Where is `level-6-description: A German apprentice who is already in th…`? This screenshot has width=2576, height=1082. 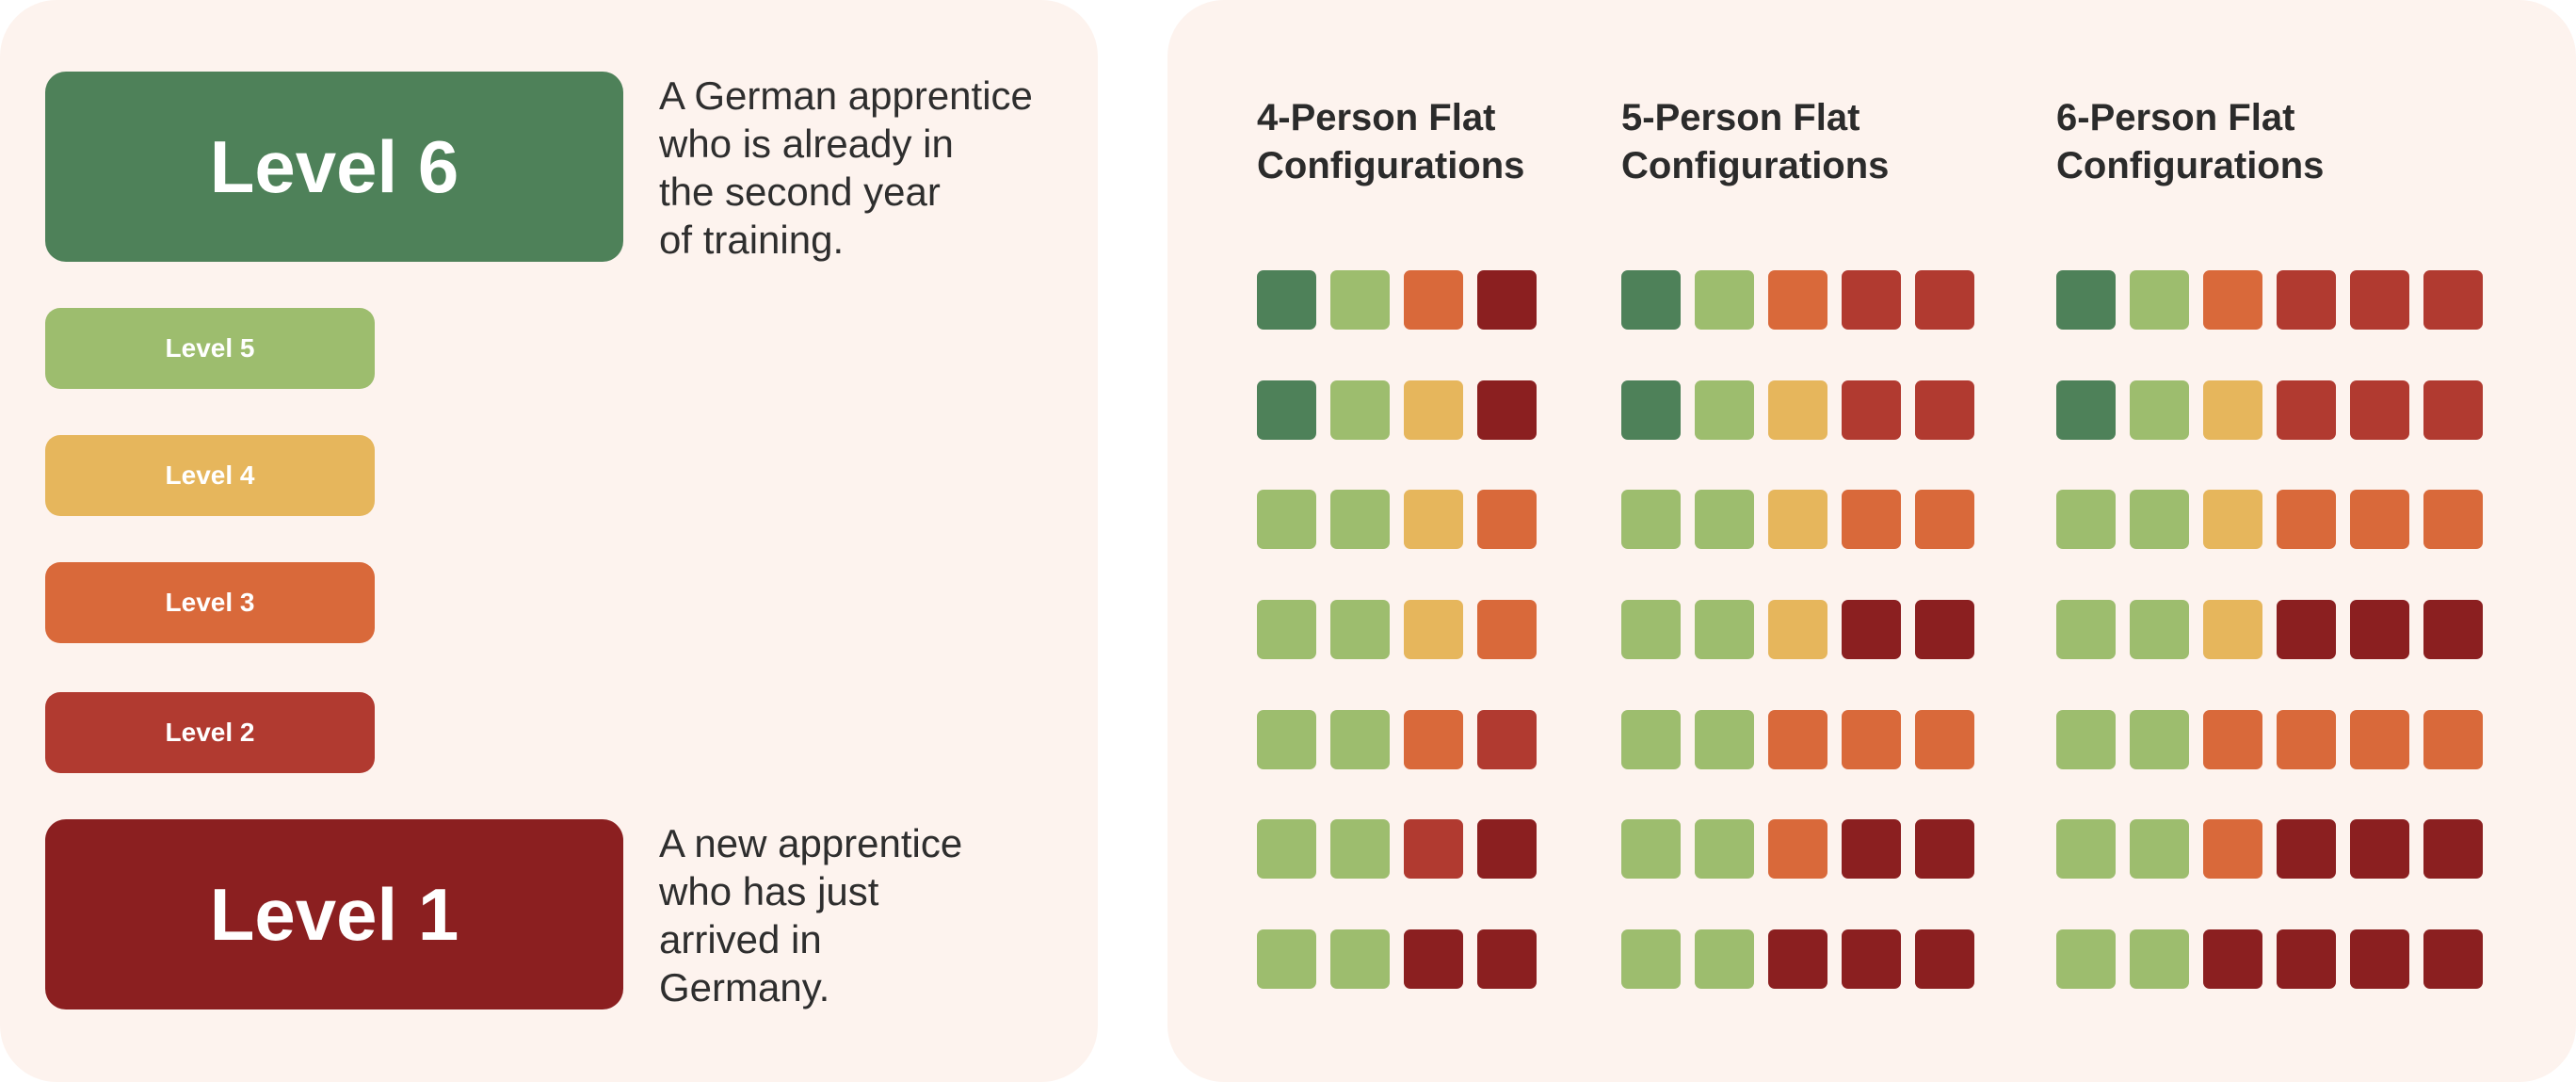
level-6-description: A German apprentice who is already in th… is located at coordinates (846, 167).